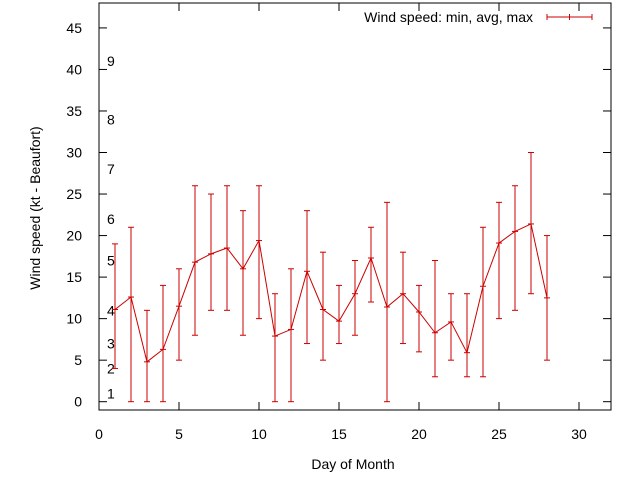 Image resolution: width=640 pixels, height=480 pixels. I want to click on x-tick-label: 15, so click(339, 434).